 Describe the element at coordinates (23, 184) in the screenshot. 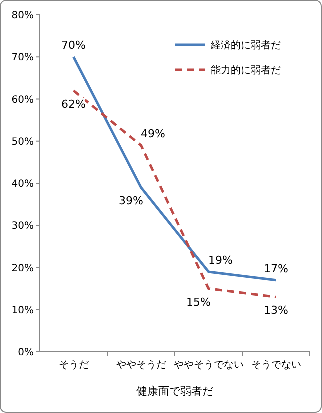

I see `y-tick-label: 40%` at that location.